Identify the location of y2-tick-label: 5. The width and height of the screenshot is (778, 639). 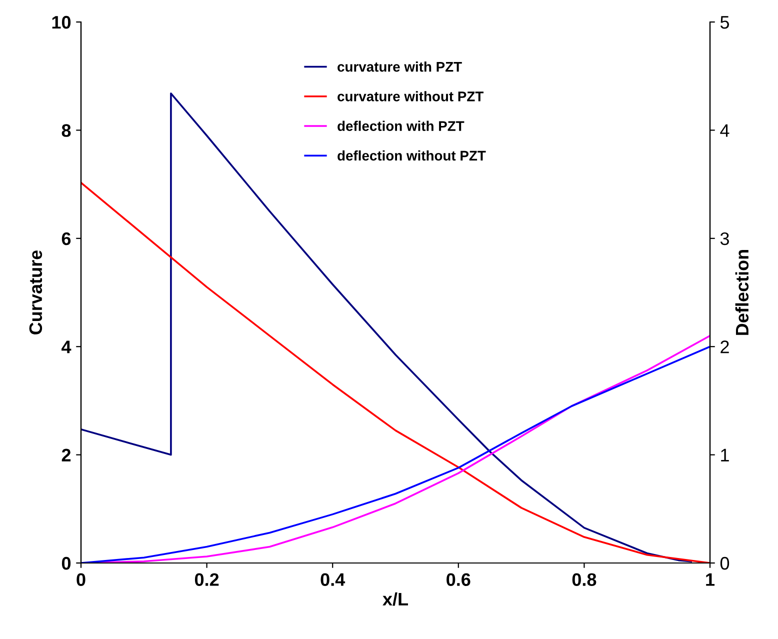
(725, 22).